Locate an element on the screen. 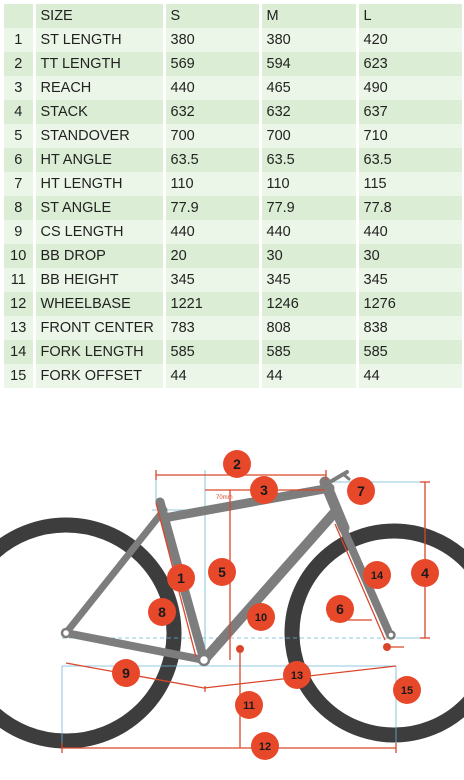 The width and height of the screenshot is (464, 780). marker-2: 2 is located at coordinates (237, 464).